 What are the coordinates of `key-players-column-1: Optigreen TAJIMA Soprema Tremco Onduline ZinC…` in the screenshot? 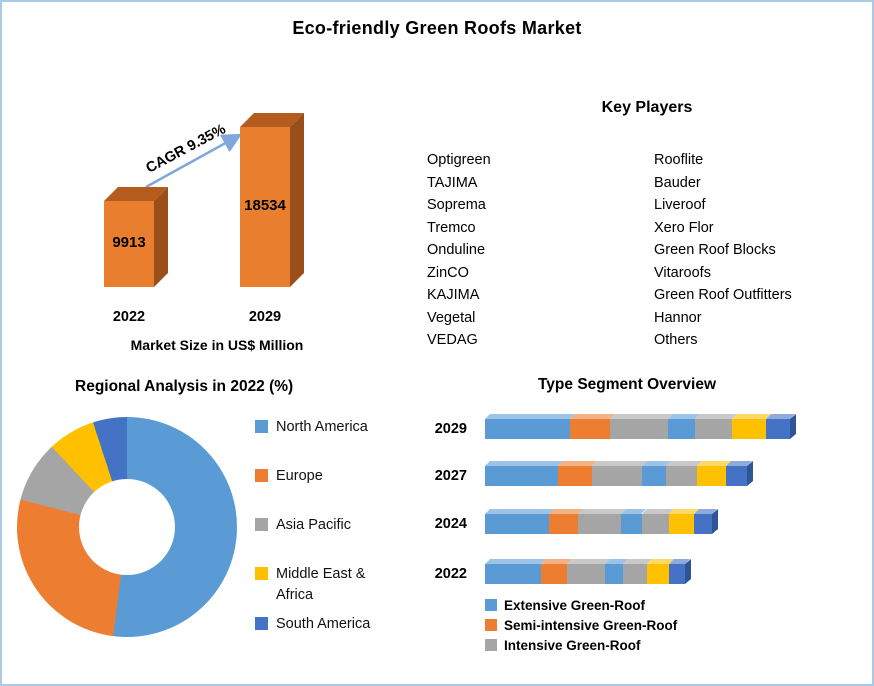 It's located at (459, 250).